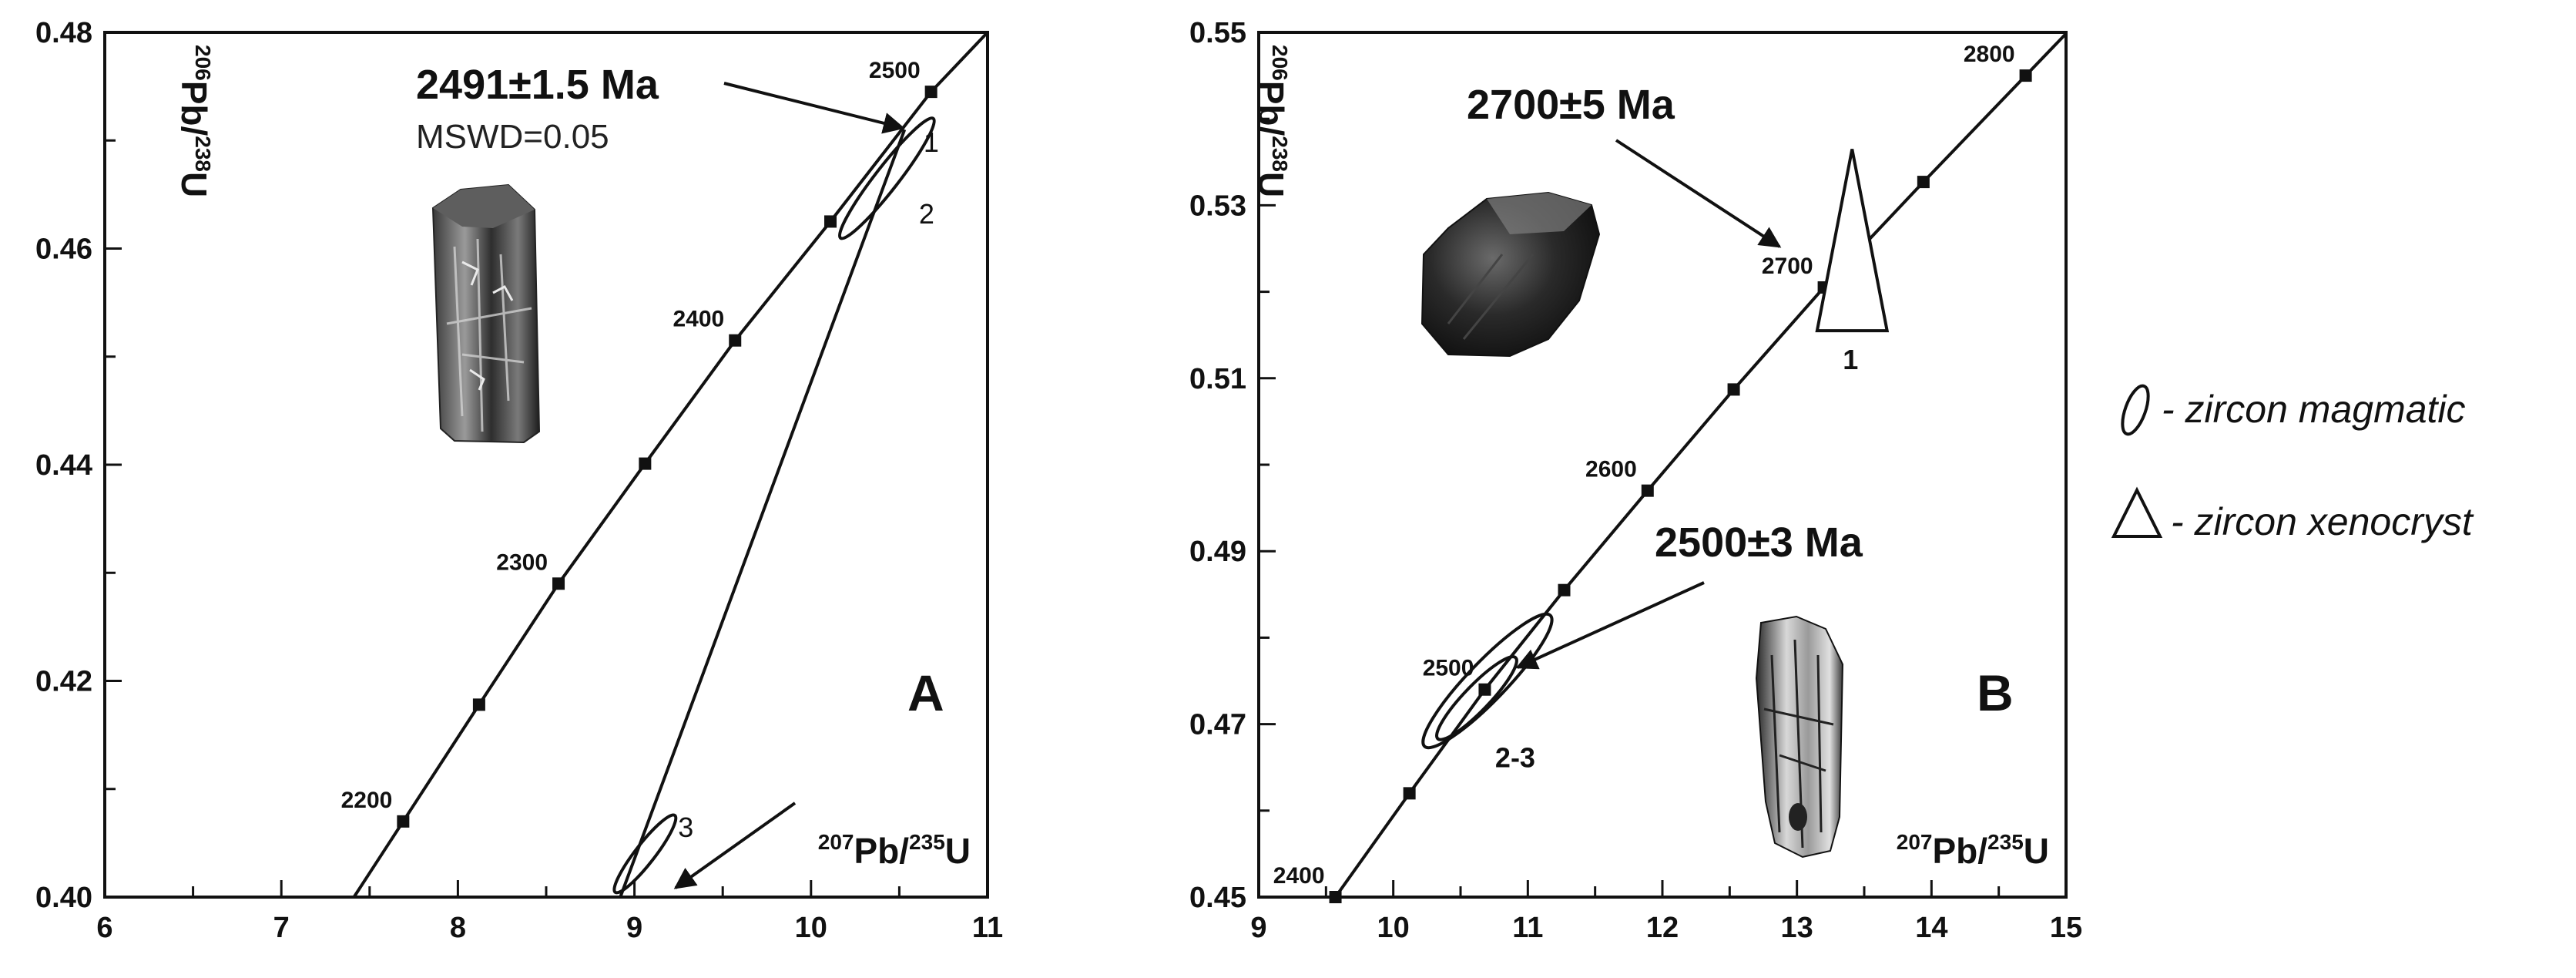 The image size is (2576, 978). I want to click on panel-a-y-tick-label: 0.42, so click(63, 682).